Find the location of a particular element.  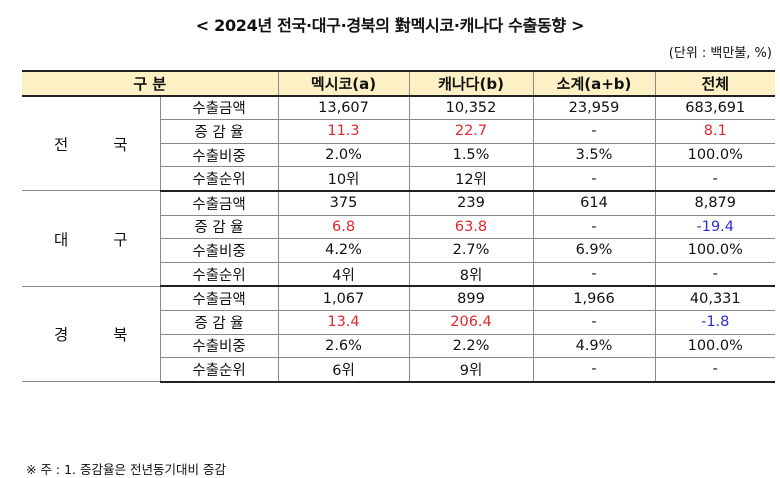

table-row: 증 감 율 11.3 22.7-8.1 is located at coordinates (399, 131).